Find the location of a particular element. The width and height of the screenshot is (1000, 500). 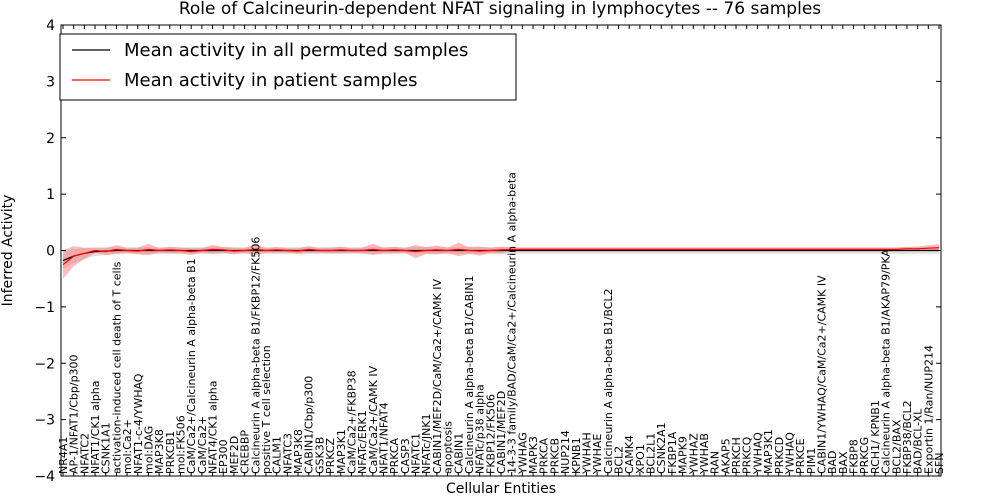

confidence-bands is located at coordinates (501, 260).